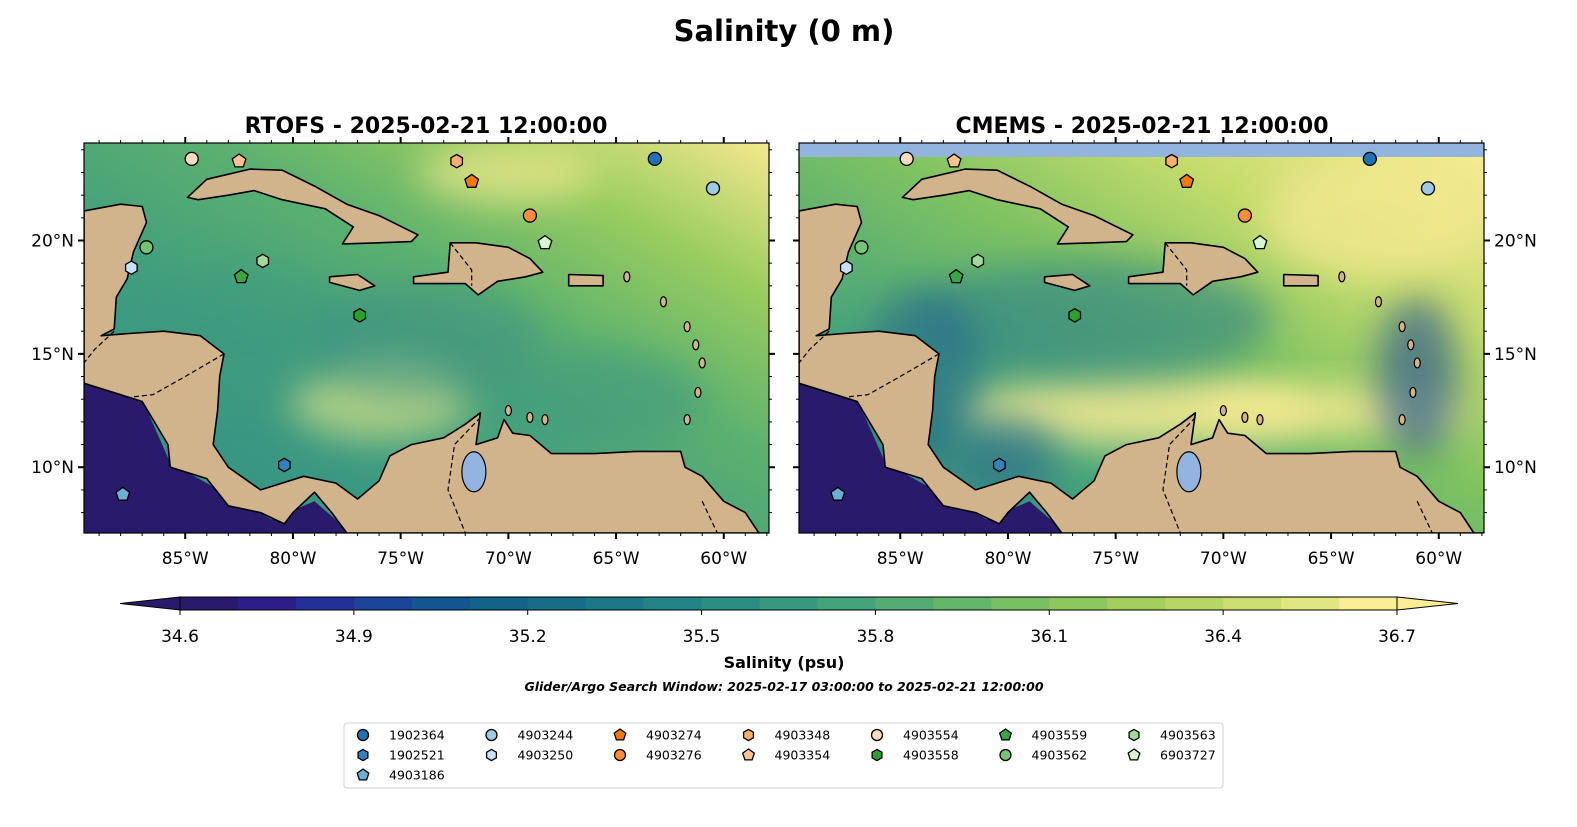 This screenshot has width=1577, height=827. I want to click on legend-item-4903563: 4903563, so click(1172, 735).